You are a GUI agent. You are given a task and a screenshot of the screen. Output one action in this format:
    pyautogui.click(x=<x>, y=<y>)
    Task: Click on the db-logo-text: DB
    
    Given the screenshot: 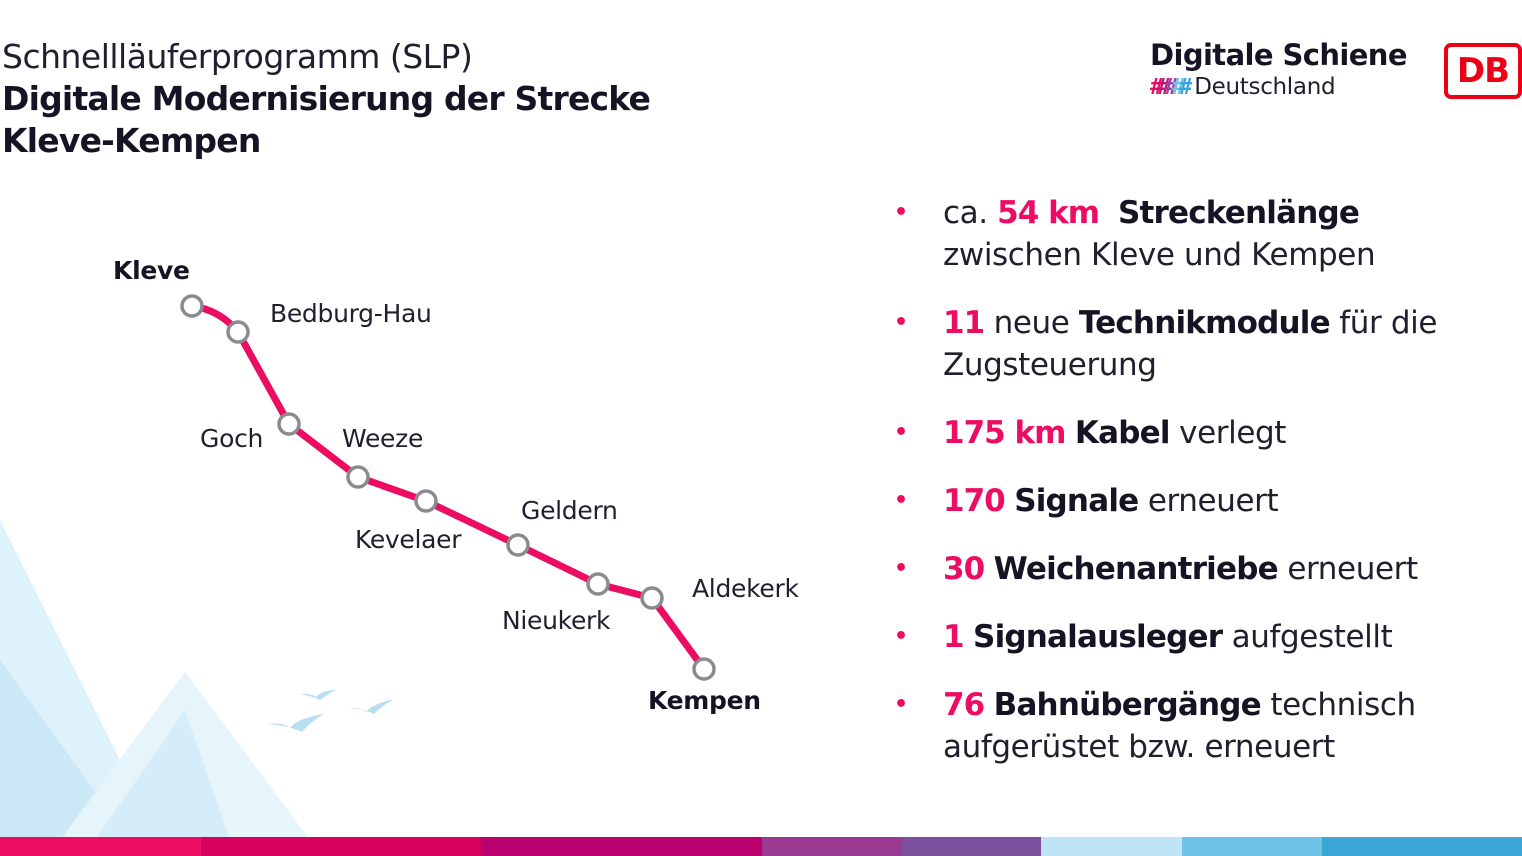 What is the action you would take?
    pyautogui.click(x=1483, y=71)
    